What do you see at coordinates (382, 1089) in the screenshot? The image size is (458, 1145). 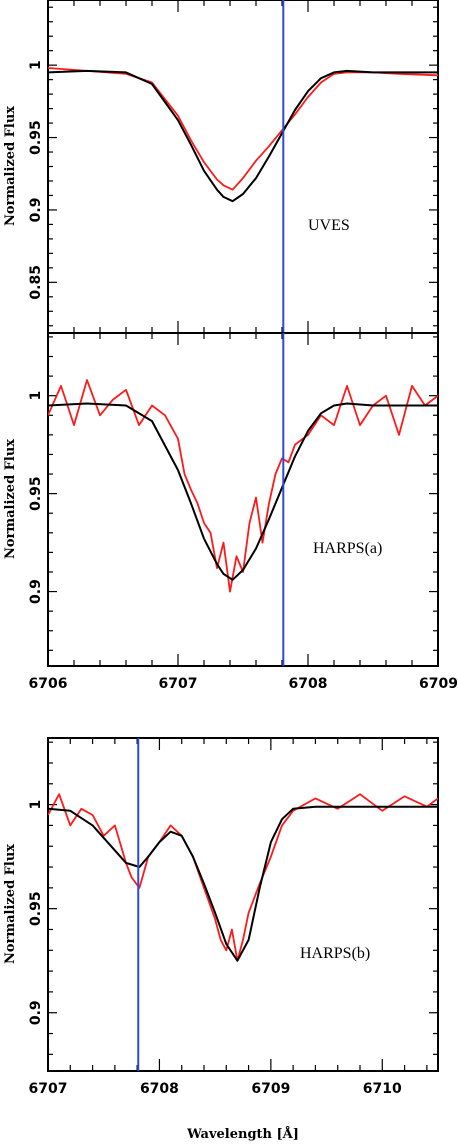 I see `x-tick-label: 6710` at bounding box center [382, 1089].